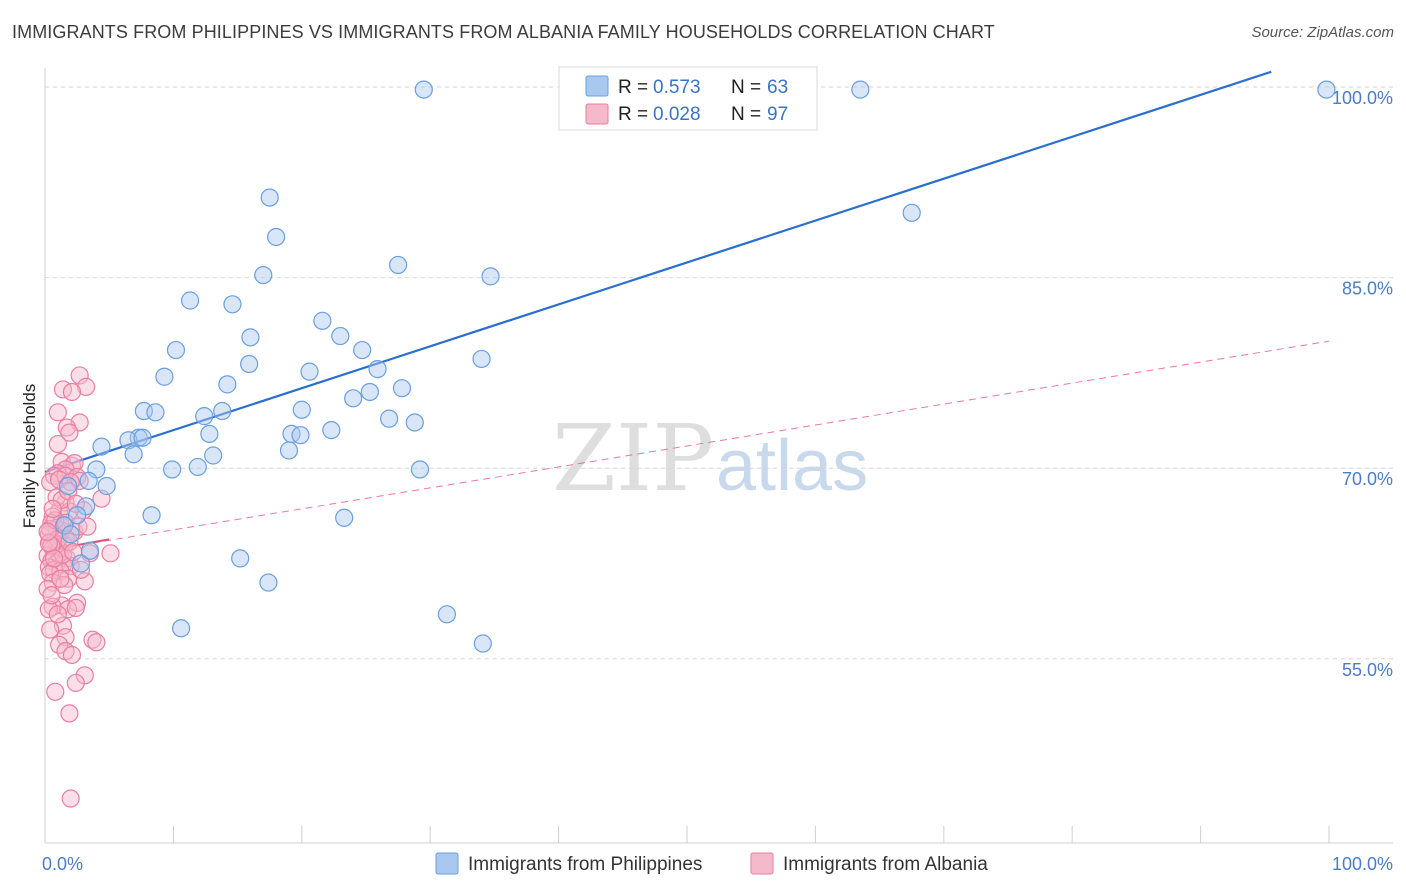 The image size is (1406, 892). What do you see at coordinates (1362, 864) in the screenshot?
I see `x-tick-label-max: 100.0%` at bounding box center [1362, 864].